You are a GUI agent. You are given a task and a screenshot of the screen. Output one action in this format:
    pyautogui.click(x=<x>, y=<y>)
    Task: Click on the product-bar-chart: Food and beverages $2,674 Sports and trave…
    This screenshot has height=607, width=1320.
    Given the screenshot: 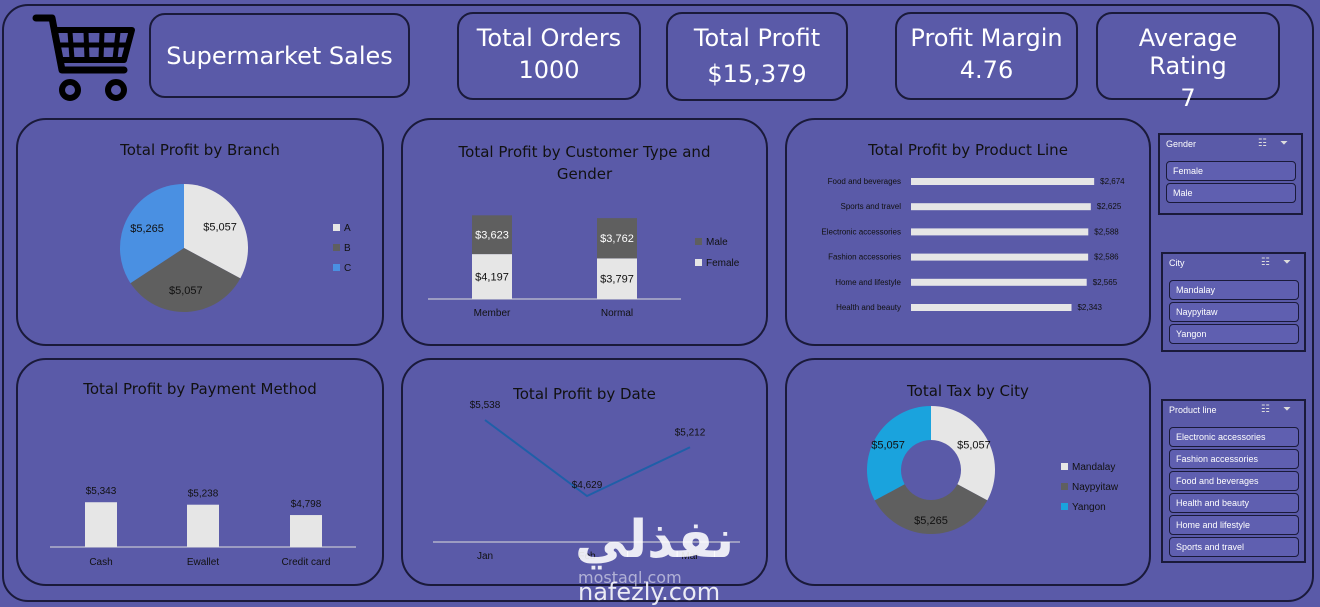 What is the action you would take?
    pyautogui.click(x=973, y=244)
    